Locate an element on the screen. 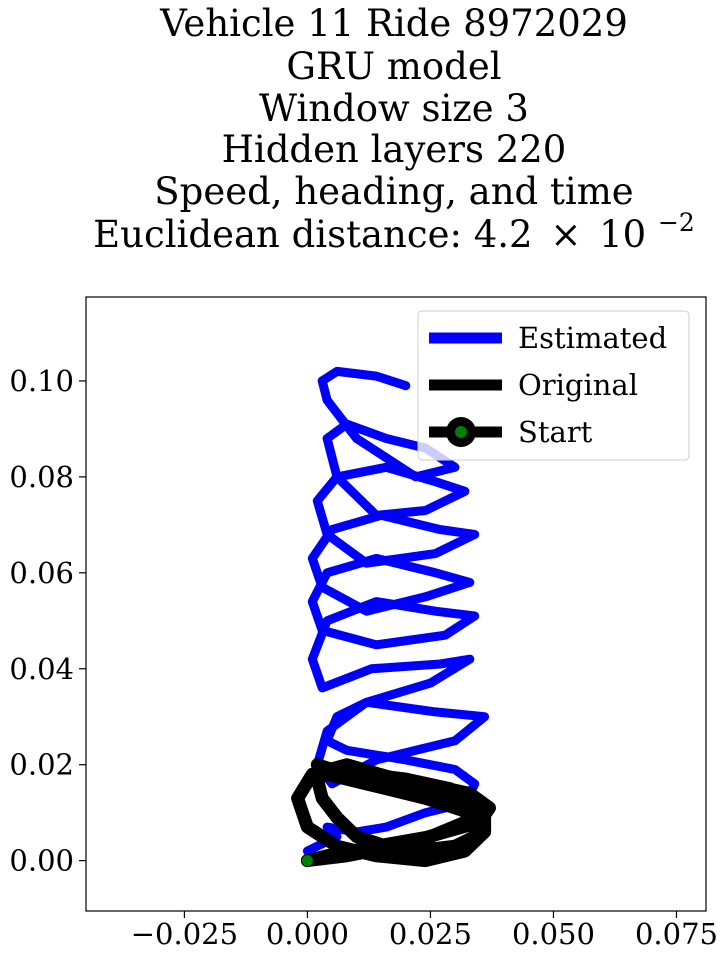 This screenshot has width=727, height=958. legend-start-marker-inner is located at coordinates (461, 432).